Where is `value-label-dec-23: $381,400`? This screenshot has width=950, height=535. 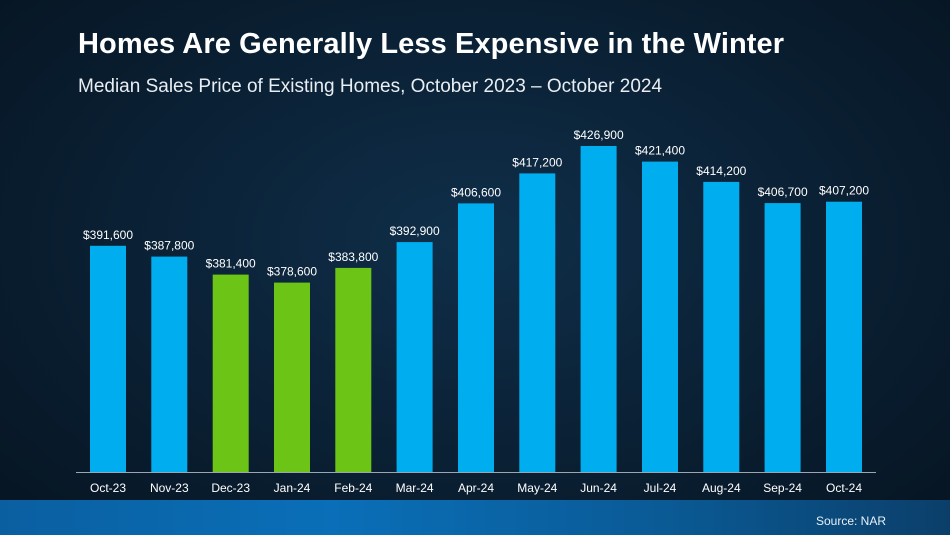
value-label-dec-23: $381,400 is located at coordinates (231, 264).